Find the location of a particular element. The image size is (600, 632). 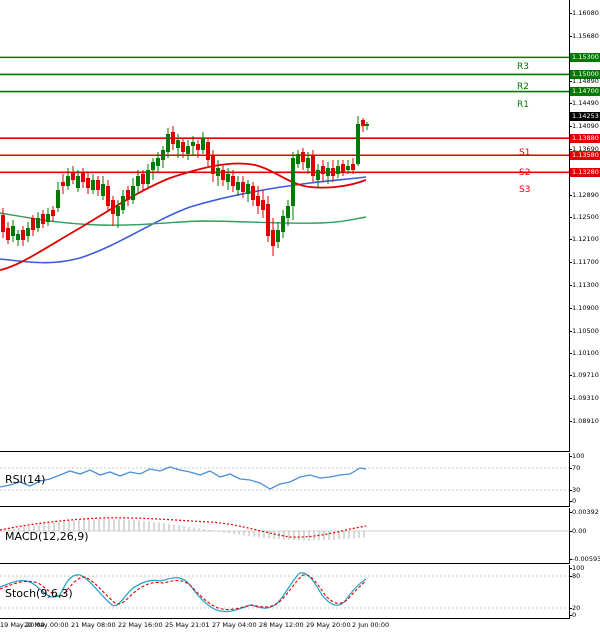

rsi-tick-label: 70 is located at coordinates (576, 468).